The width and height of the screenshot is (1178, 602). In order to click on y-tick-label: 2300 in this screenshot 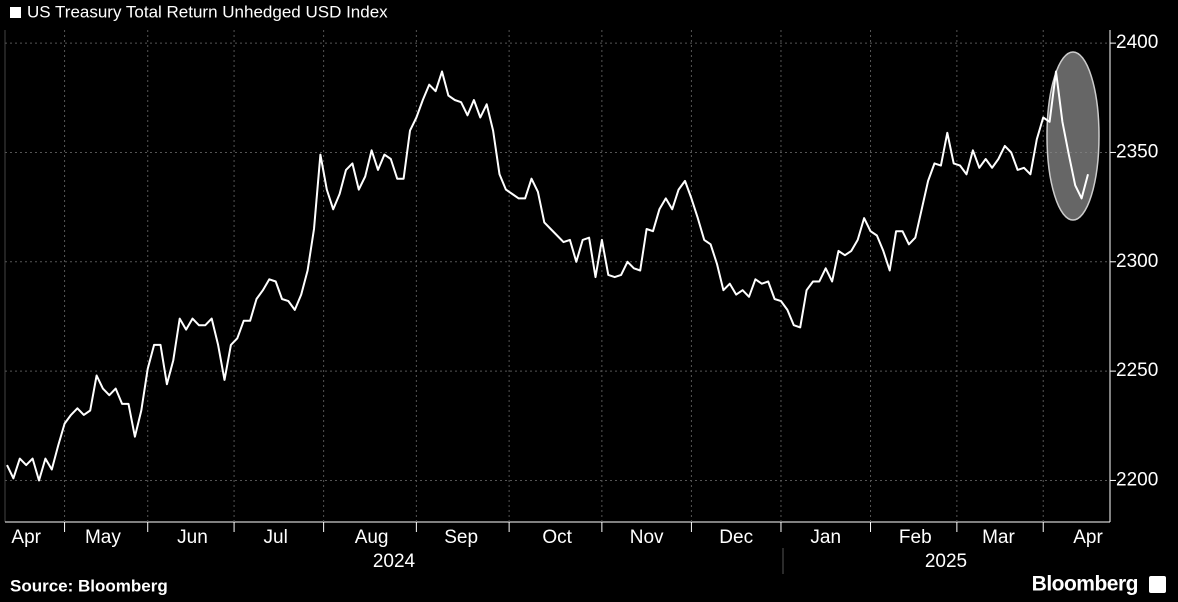, I will do `click(1137, 261)`.